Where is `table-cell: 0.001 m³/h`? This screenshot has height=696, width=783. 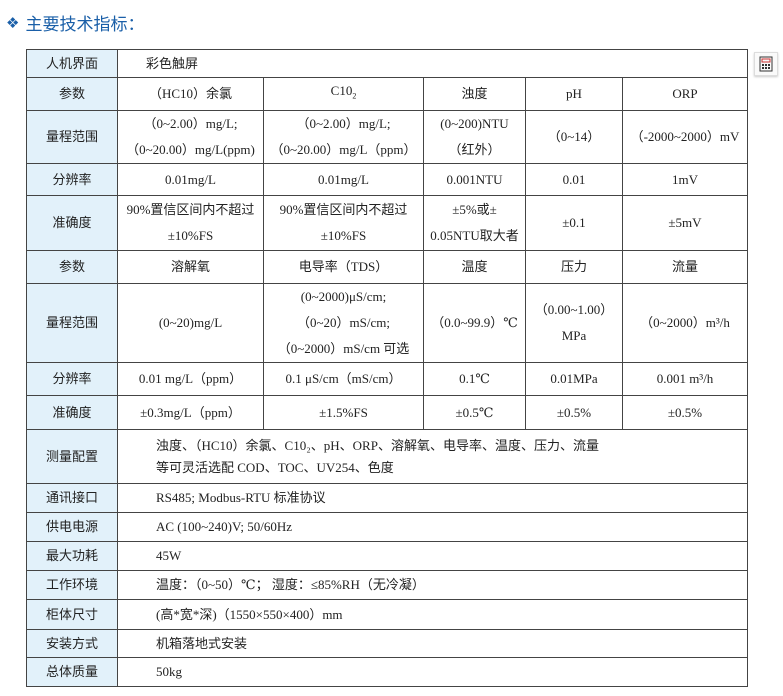 table-cell: 0.001 m³/h is located at coordinates (685, 379).